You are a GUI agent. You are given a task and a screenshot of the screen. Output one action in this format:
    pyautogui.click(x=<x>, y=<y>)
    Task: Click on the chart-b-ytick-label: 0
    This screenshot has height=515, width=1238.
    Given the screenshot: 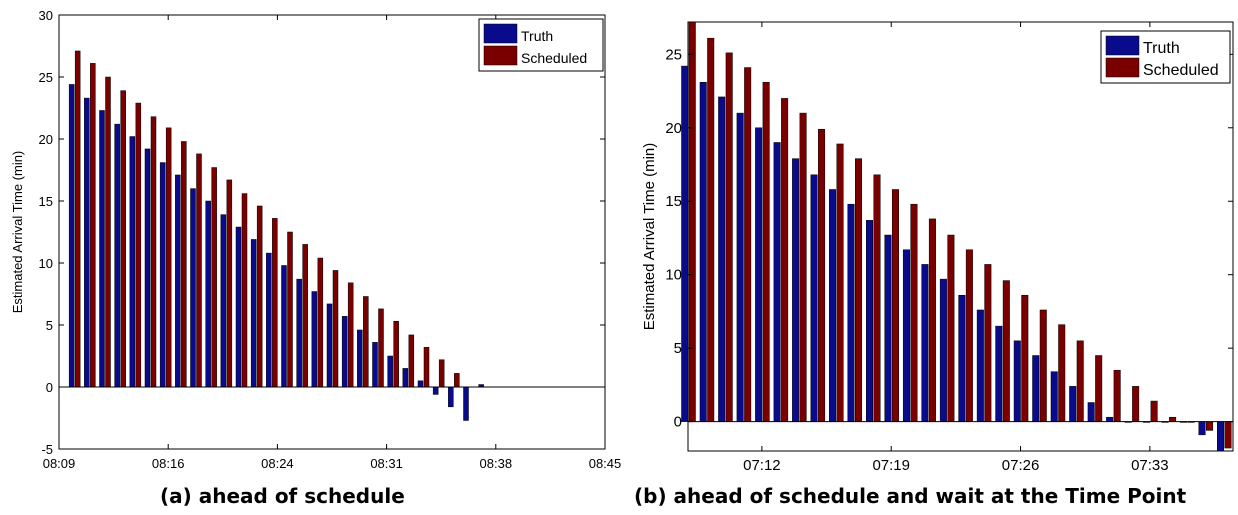 What is the action you would take?
    pyautogui.click(x=678, y=422)
    